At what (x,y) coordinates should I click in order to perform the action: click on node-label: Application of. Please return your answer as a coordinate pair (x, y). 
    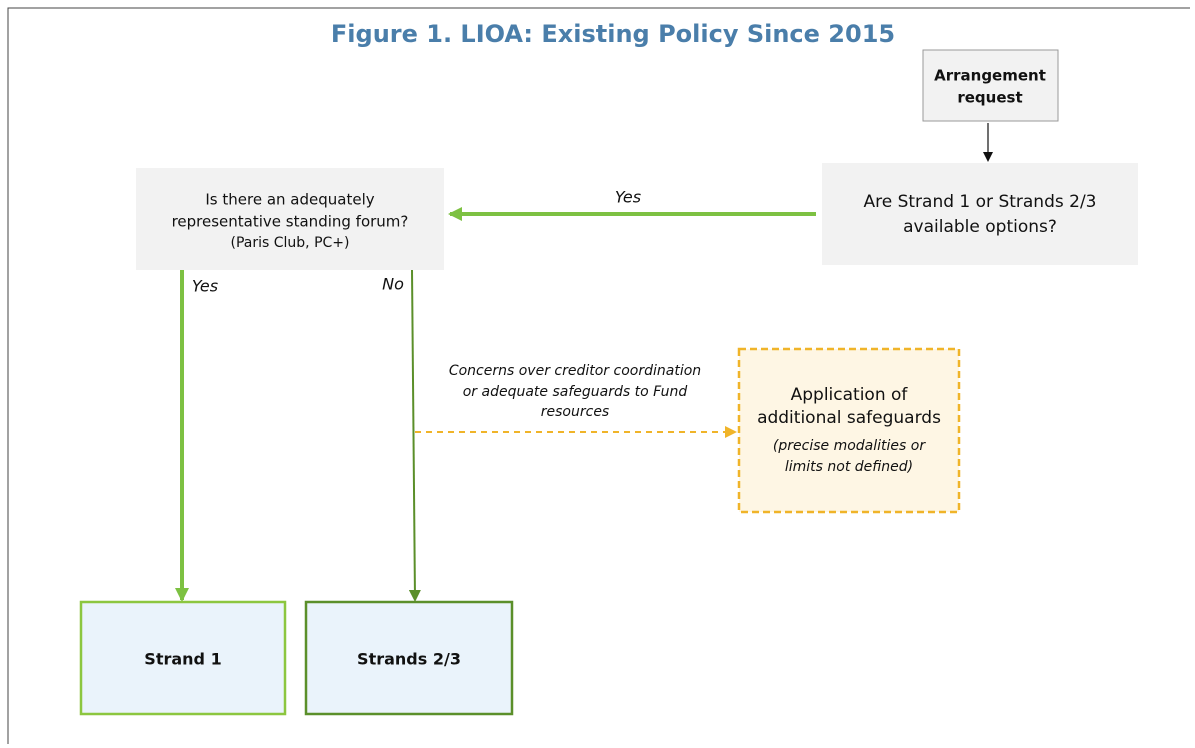
    Looking at the image, I should click on (850, 395).